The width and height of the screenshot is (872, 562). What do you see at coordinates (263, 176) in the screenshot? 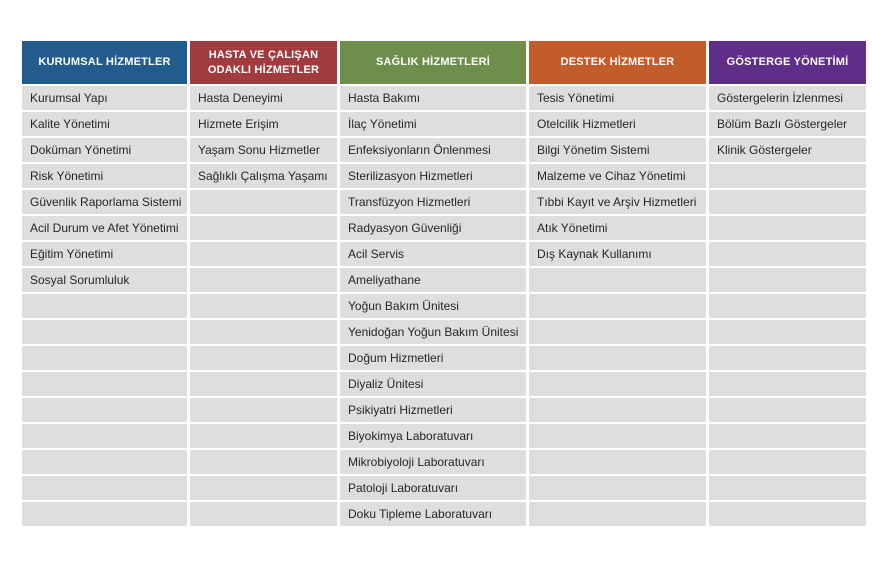
I see `service-cell: Sağlıklı Çalışma Yaşamı` at bounding box center [263, 176].